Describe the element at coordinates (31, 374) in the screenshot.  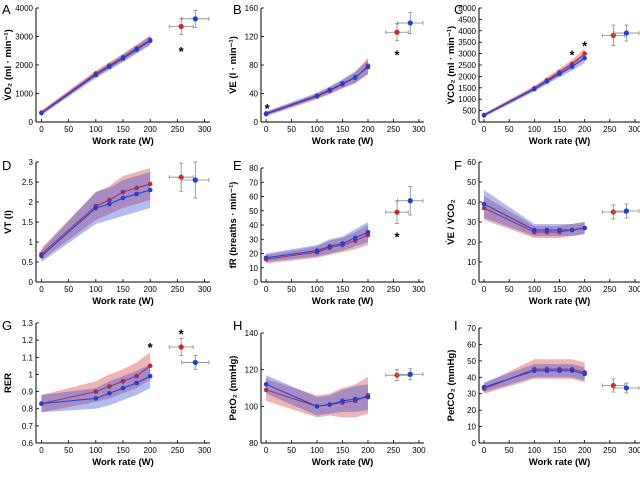
I see `y-tick-label: 1` at that location.